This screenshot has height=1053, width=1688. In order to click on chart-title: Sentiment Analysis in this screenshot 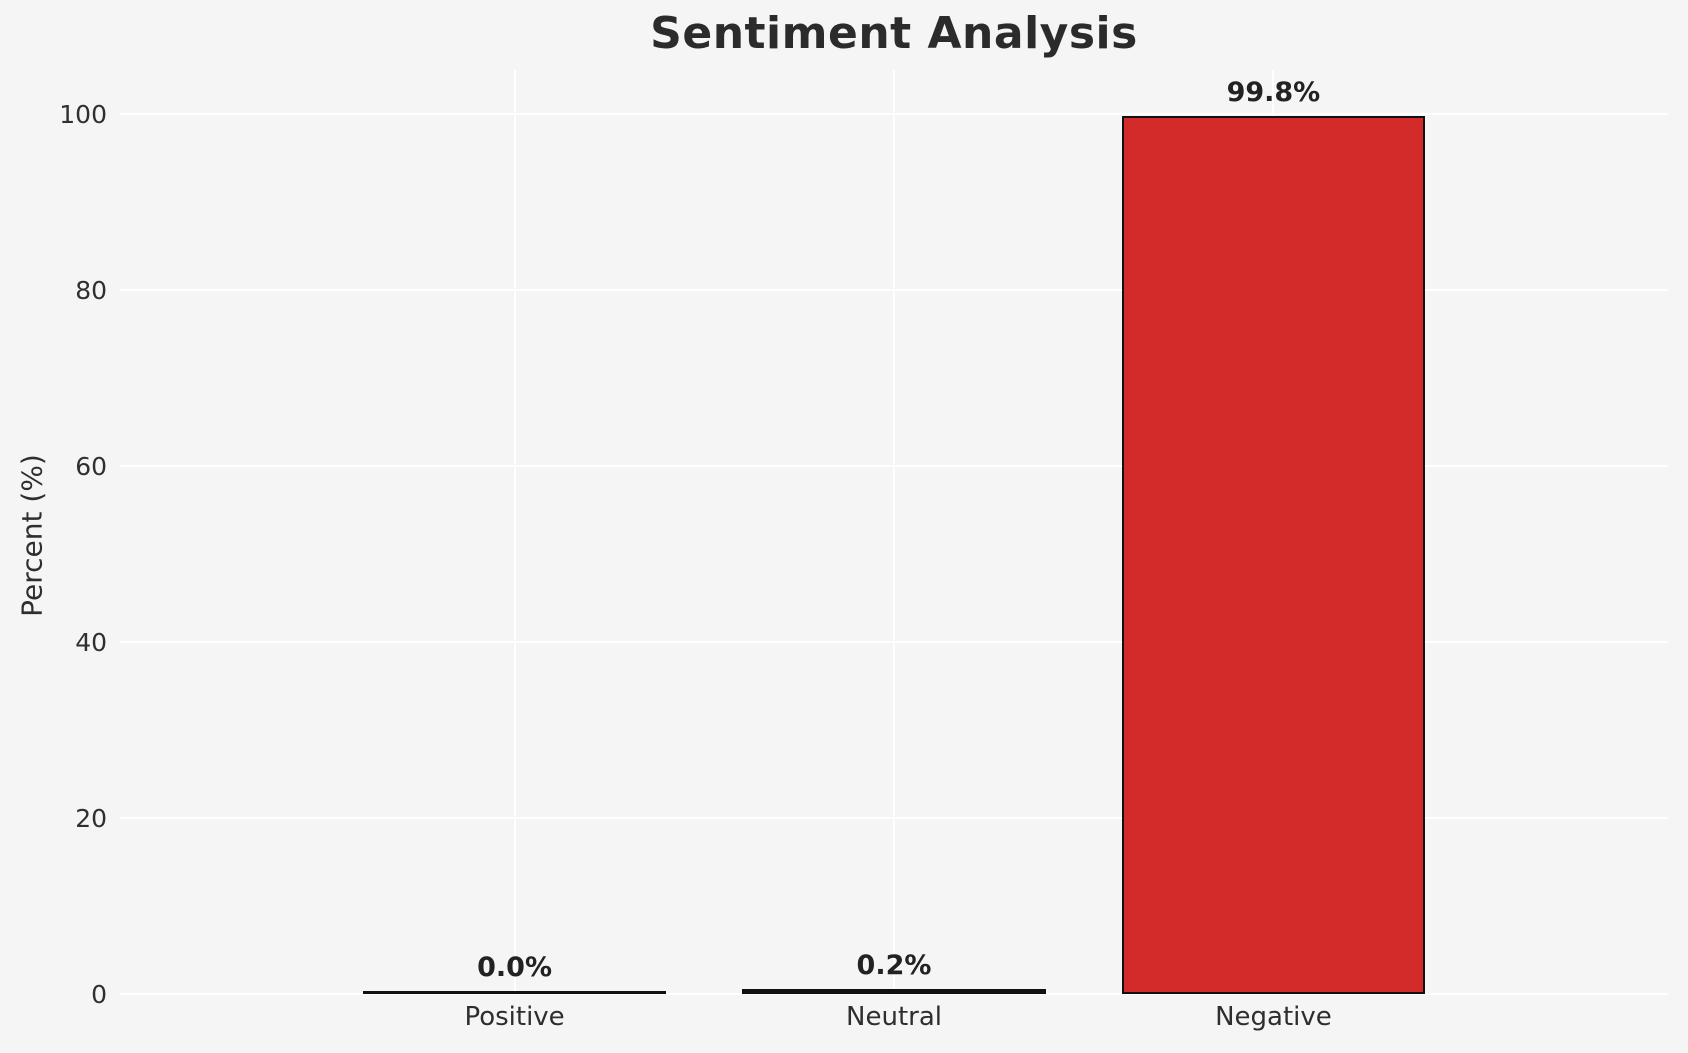, I will do `click(894, 33)`.